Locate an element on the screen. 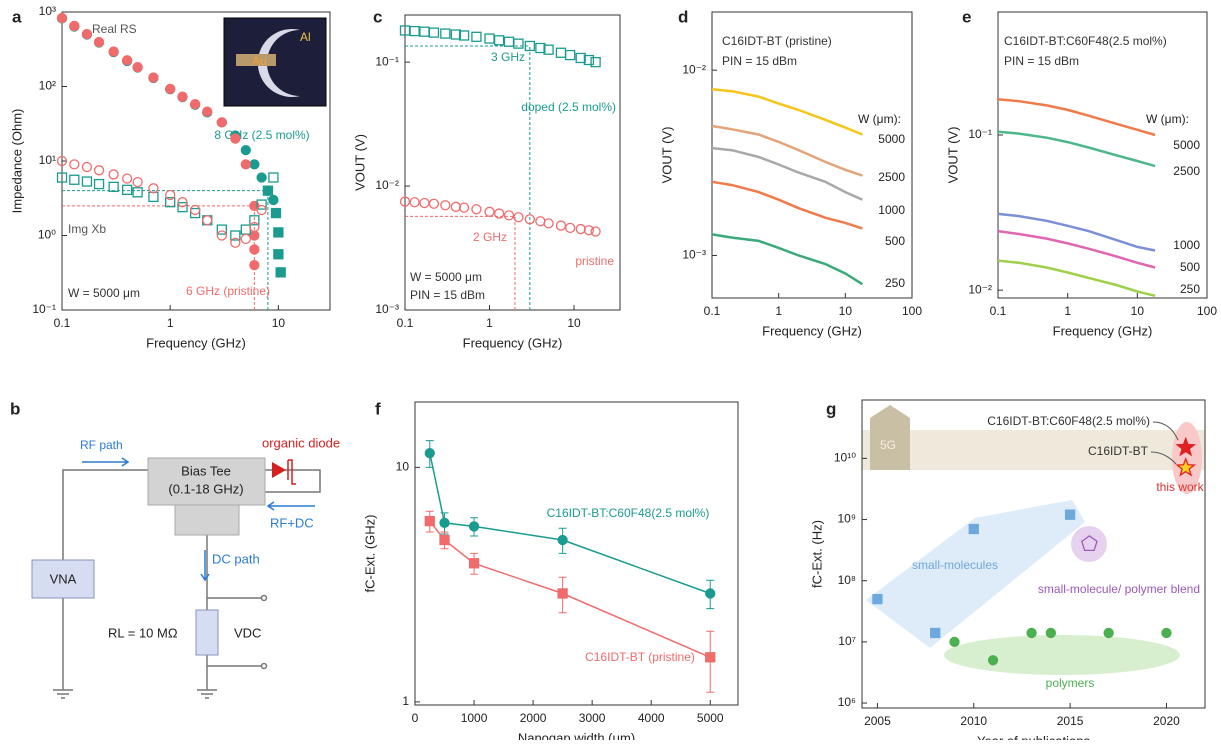  y-tick-label: 10⁻³ is located at coordinates (387, 309).